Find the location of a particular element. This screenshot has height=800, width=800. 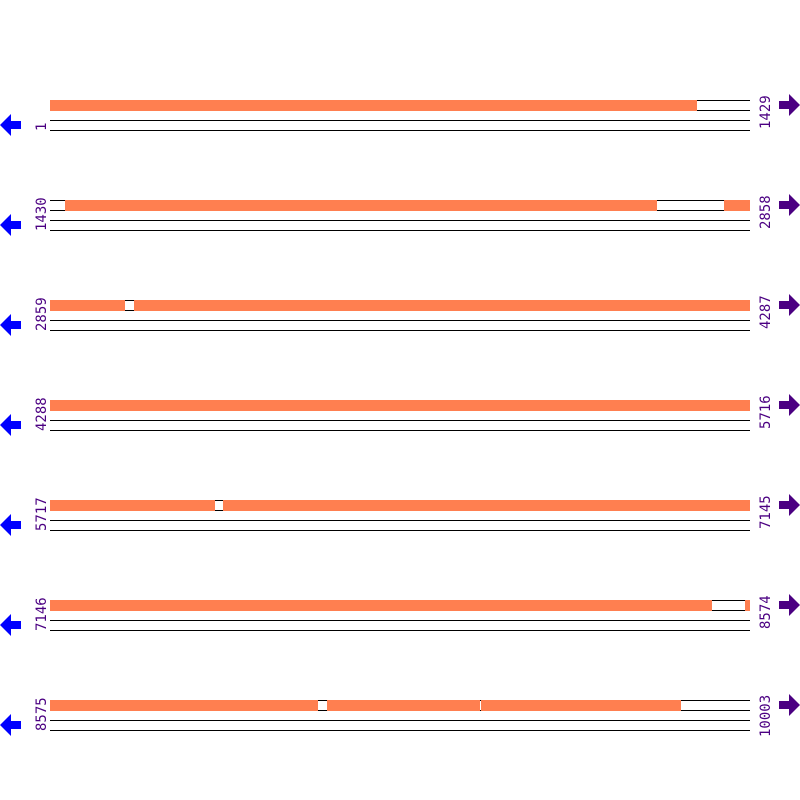

sequence-row: 4288 5716 is located at coordinates (400, 417).